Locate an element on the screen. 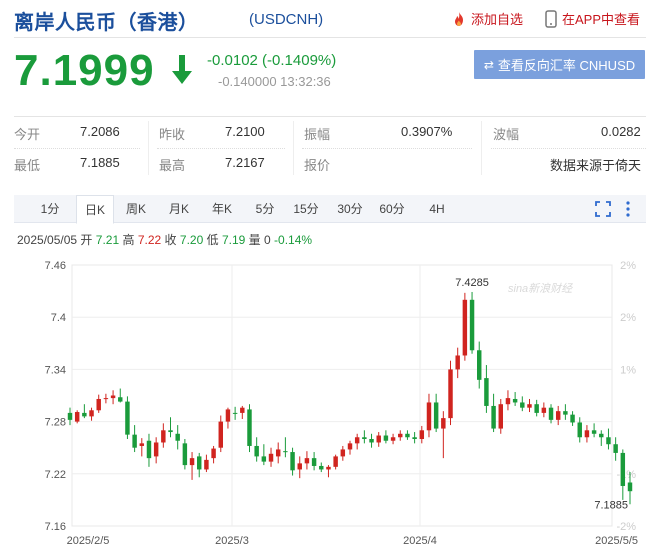 This screenshot has width=660, height=548. ohlc-close: 7.20 is located at coordinates (191, 240).